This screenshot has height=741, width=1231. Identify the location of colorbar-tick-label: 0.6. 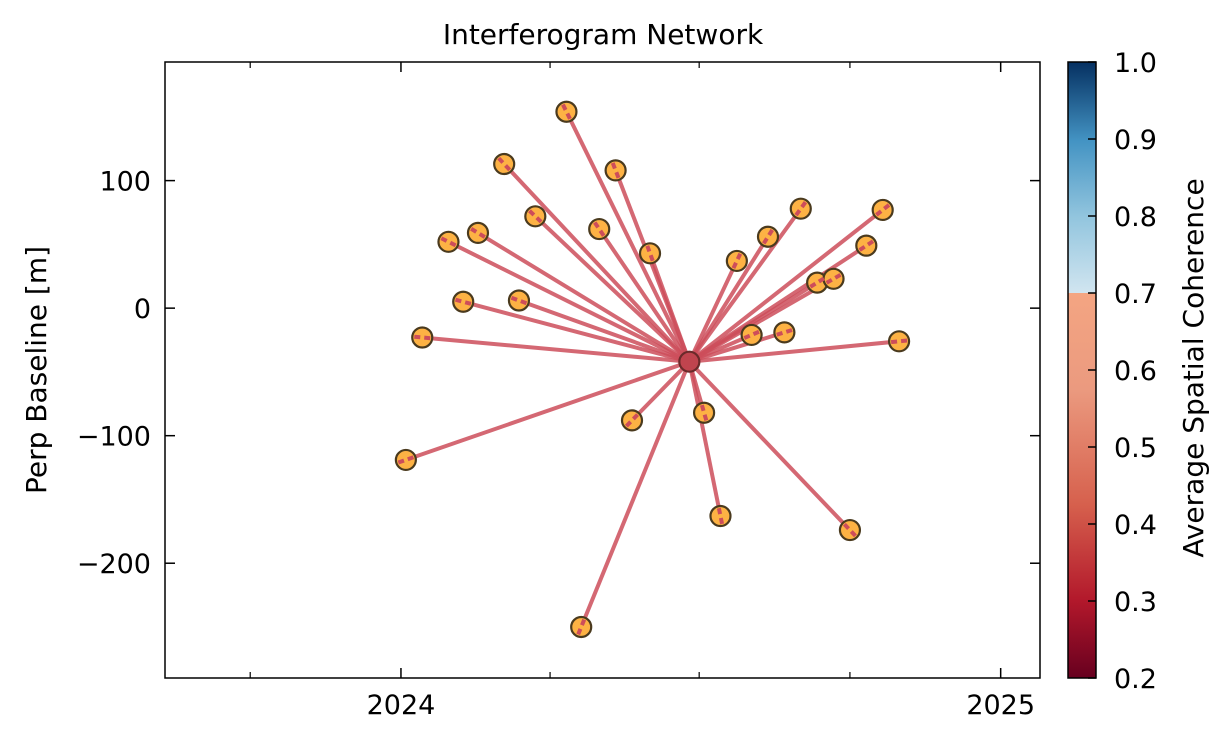
(1135, 371).